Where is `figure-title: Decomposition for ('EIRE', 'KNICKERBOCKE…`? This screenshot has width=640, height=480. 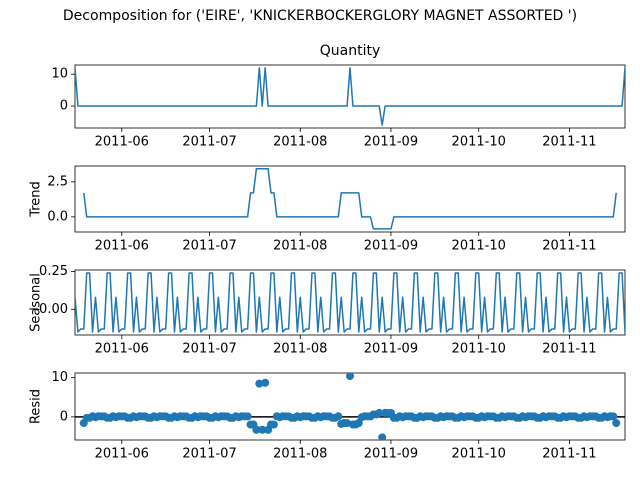 figure-title: Decomposition for ('EIRE', 'KNICKERBOCKE… is located at coordinates (320, 16).